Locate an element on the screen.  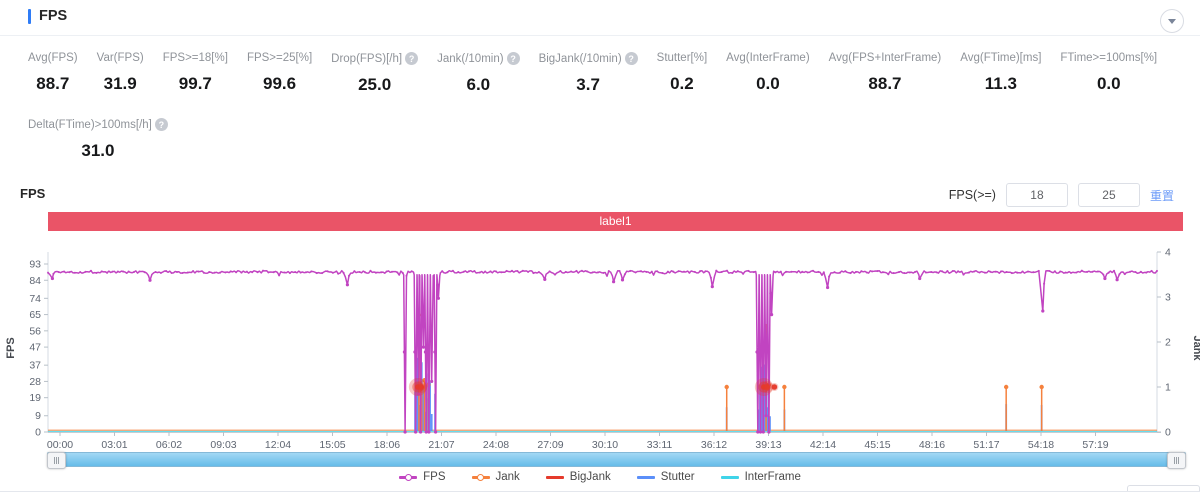
legend-label: InterFrame is located at coordinates (772, 477).